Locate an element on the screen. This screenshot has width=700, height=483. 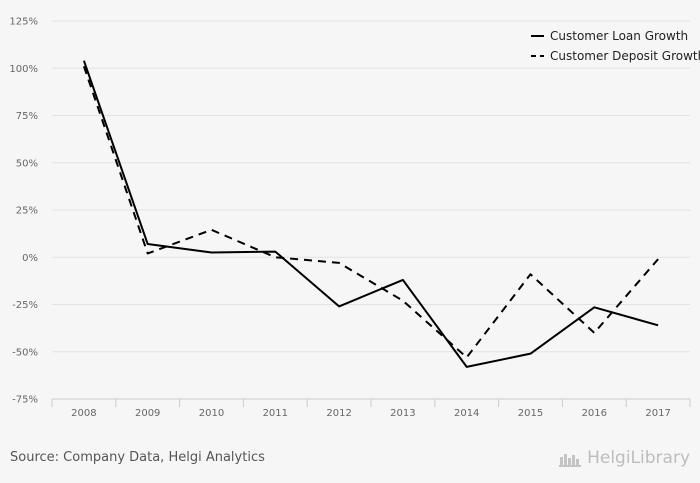
brand-logo: HelgiLibrary is located at coordinates (624, 458).